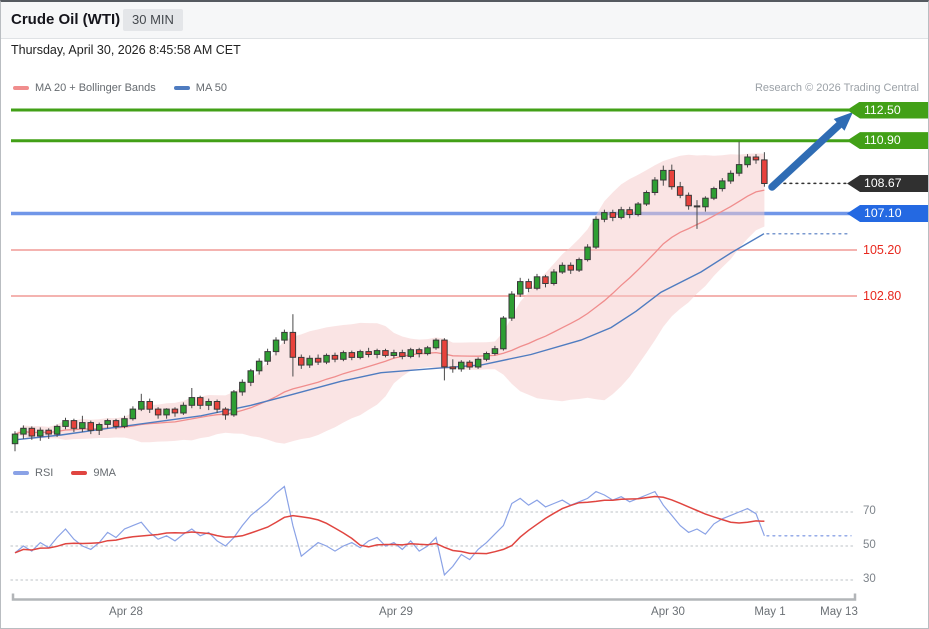 The height and width of the screenshot is (629, 929). I want to click on price-label-107.10: 107.10, so click(887, 214).